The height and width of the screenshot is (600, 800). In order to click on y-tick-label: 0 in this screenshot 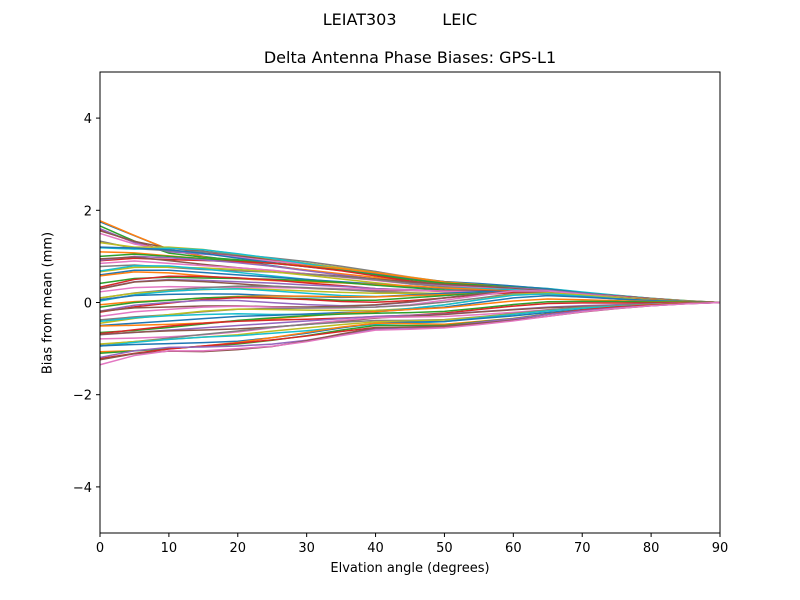, I will do `click(88, 304)`.